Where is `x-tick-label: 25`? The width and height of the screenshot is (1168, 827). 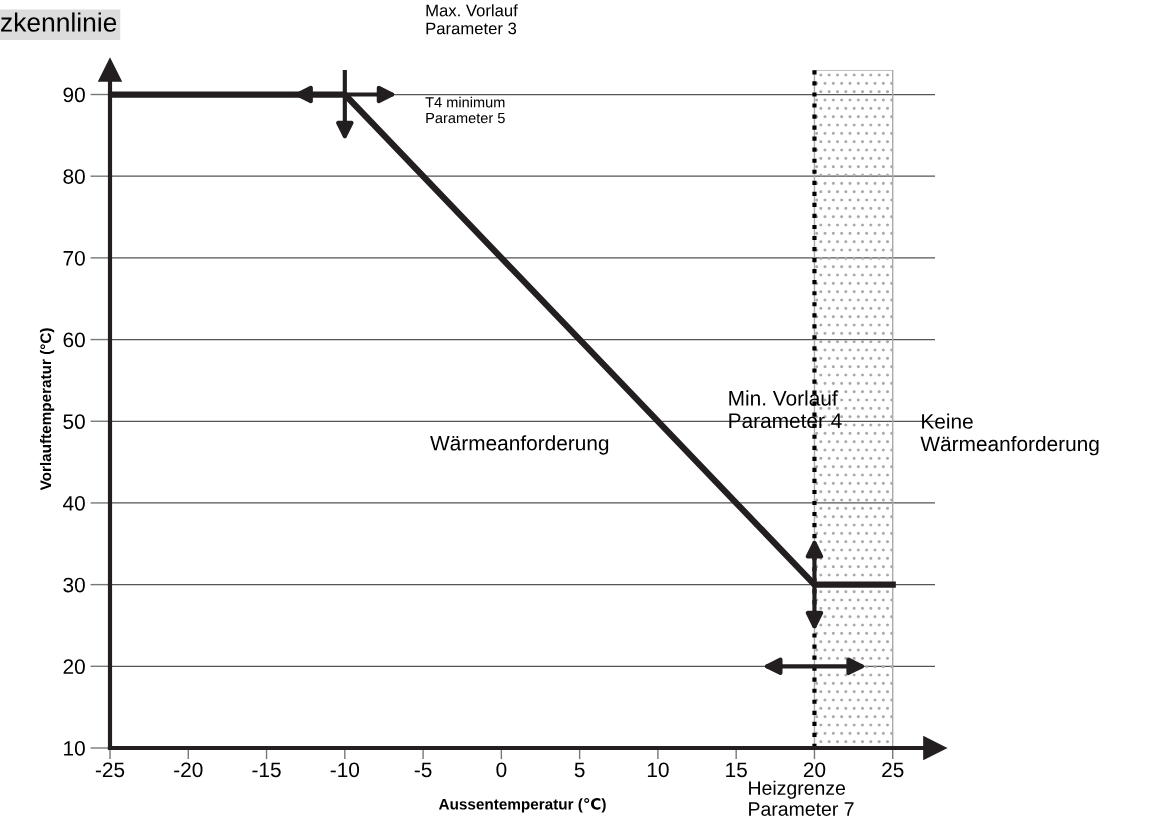
x-tick-label: 25 is located at coordinates (893, 770).